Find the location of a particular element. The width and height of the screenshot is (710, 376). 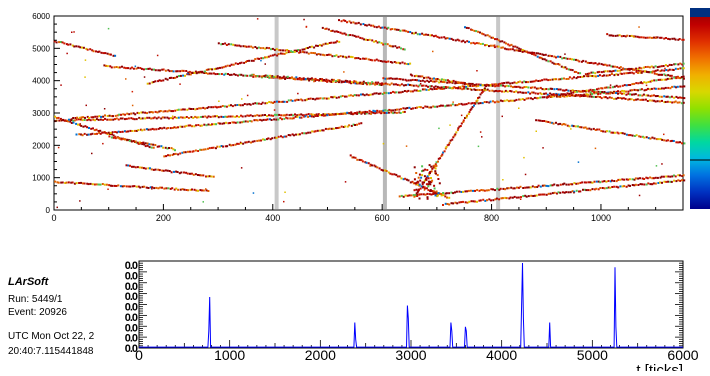

wf-x-tick-label: 0 is located at coordinates (139, 355).